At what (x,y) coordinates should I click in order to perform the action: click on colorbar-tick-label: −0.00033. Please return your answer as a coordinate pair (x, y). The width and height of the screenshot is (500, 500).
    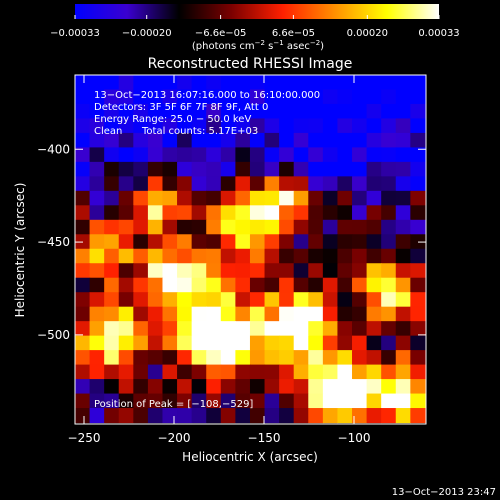
    Looking at the image, I should click on (75, 33).